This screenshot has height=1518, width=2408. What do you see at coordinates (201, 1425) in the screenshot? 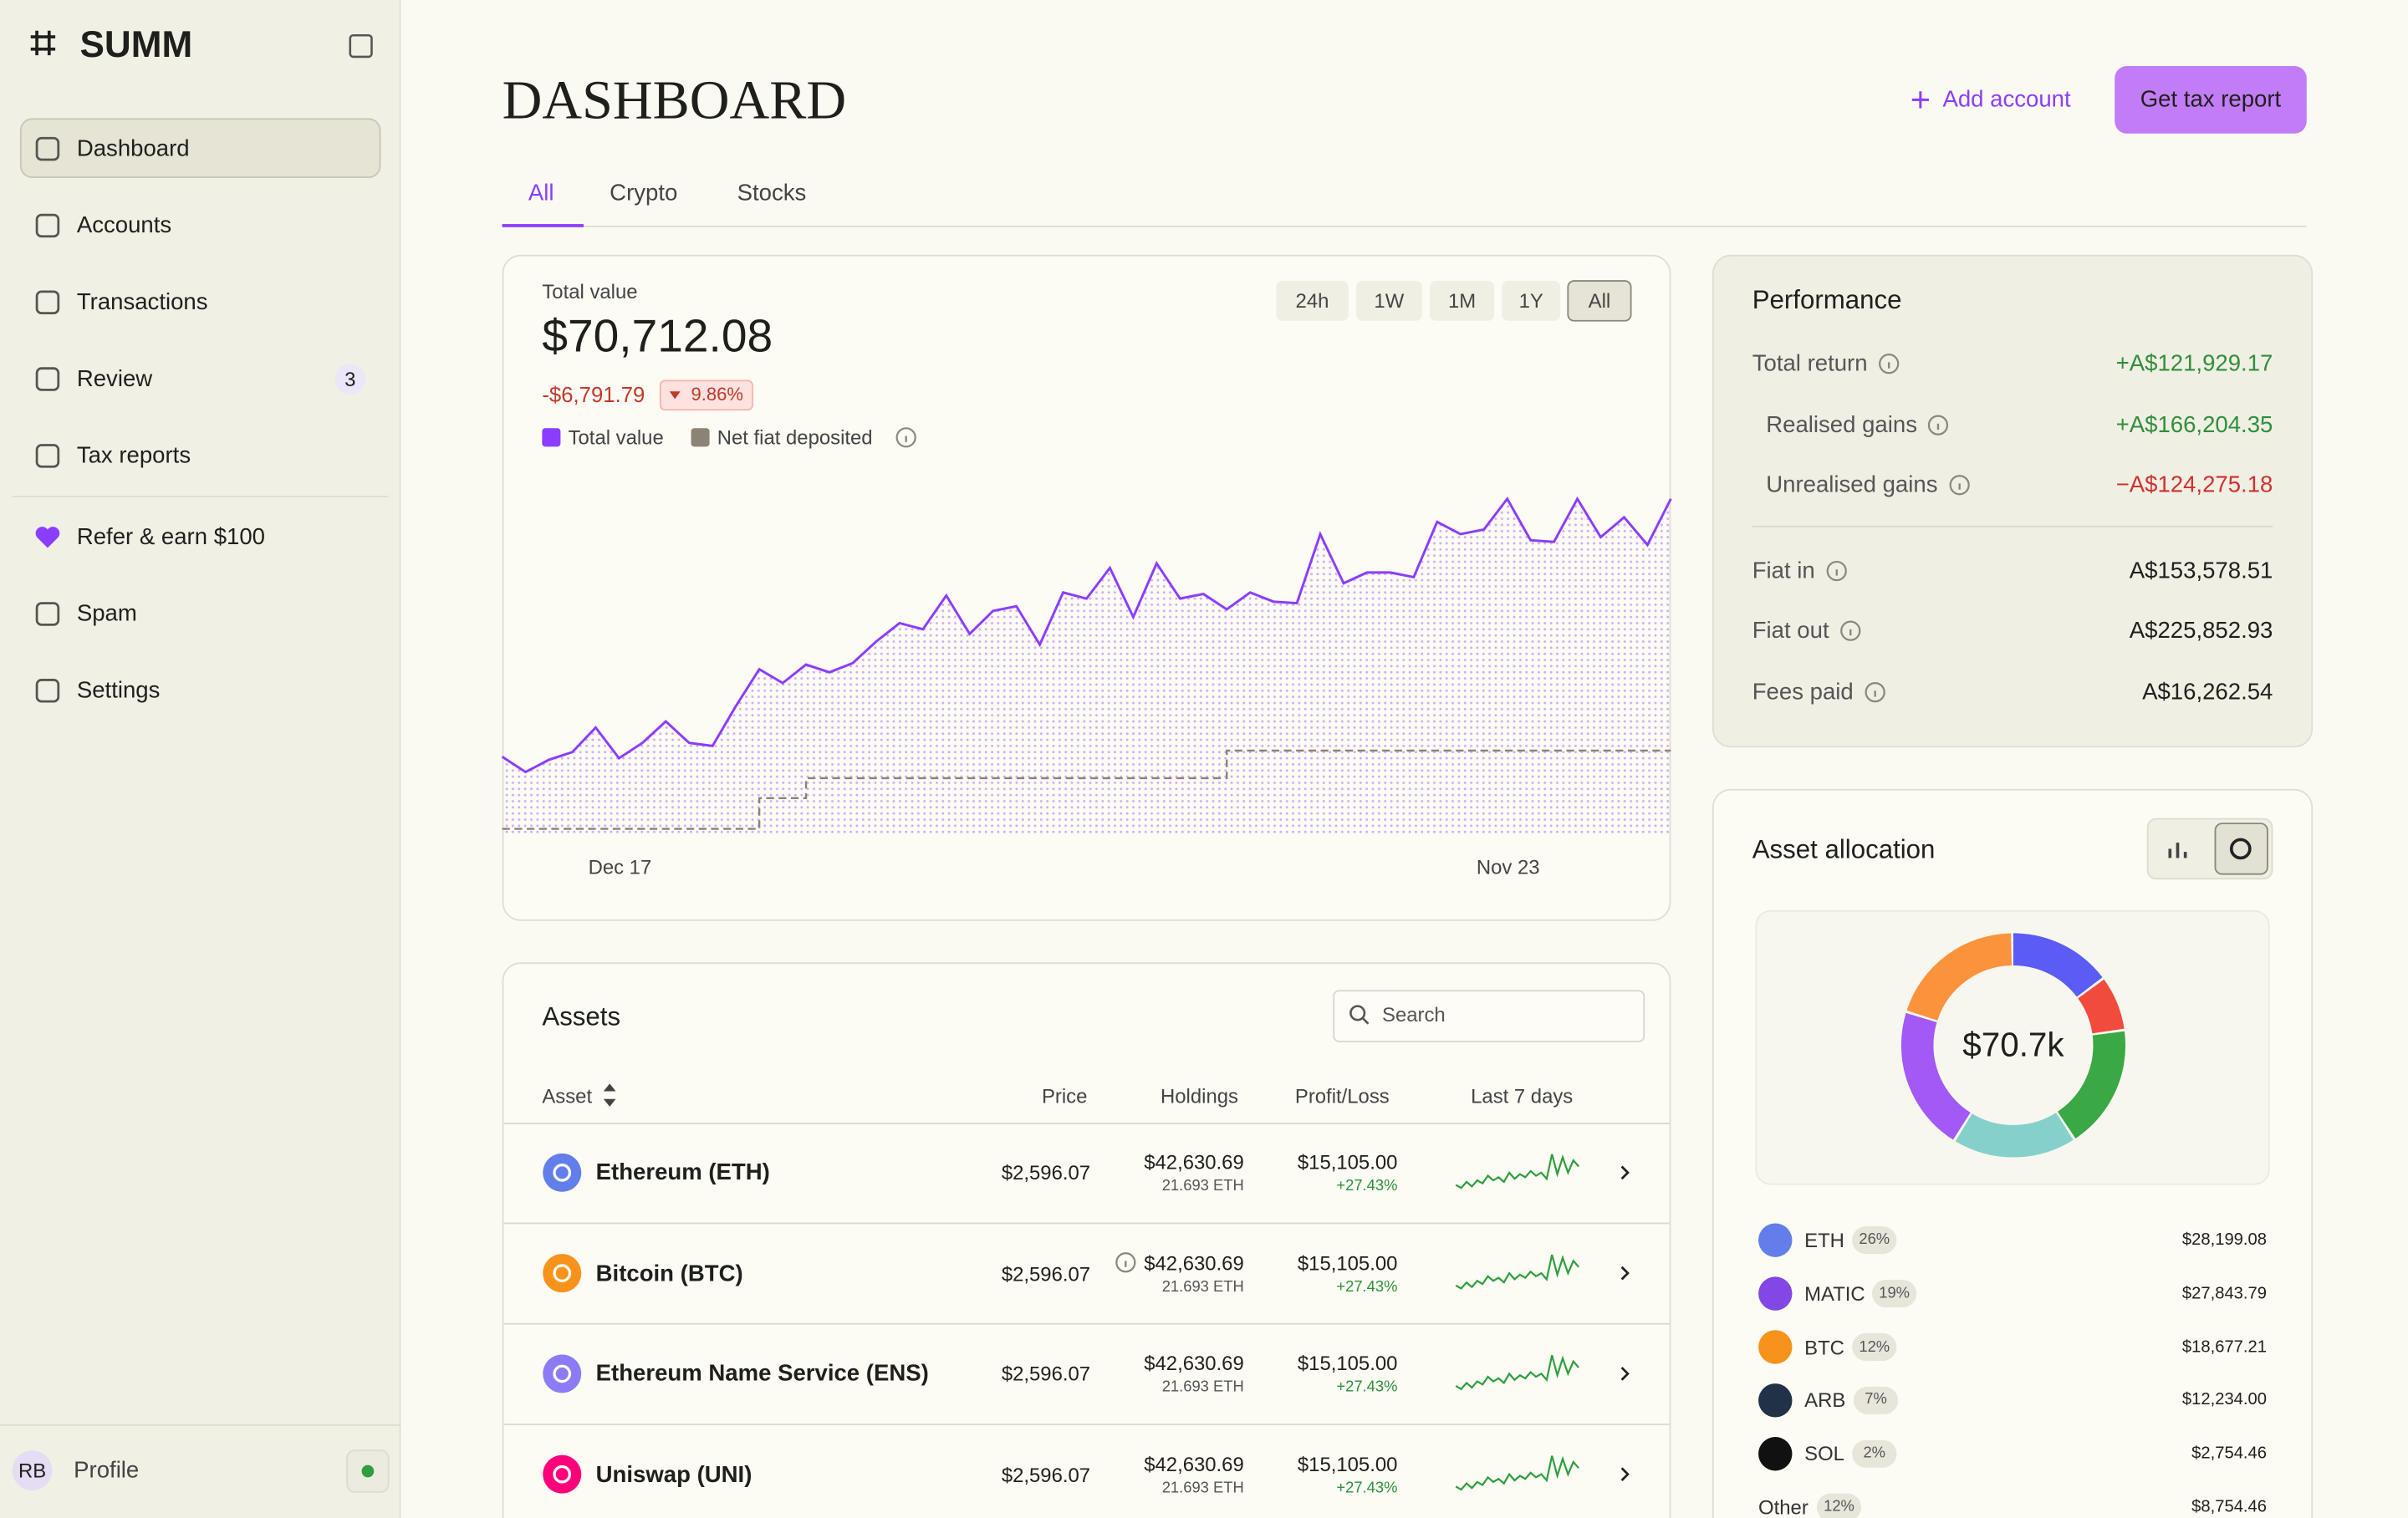
I see `divider` at bounding box center [201, 1425].